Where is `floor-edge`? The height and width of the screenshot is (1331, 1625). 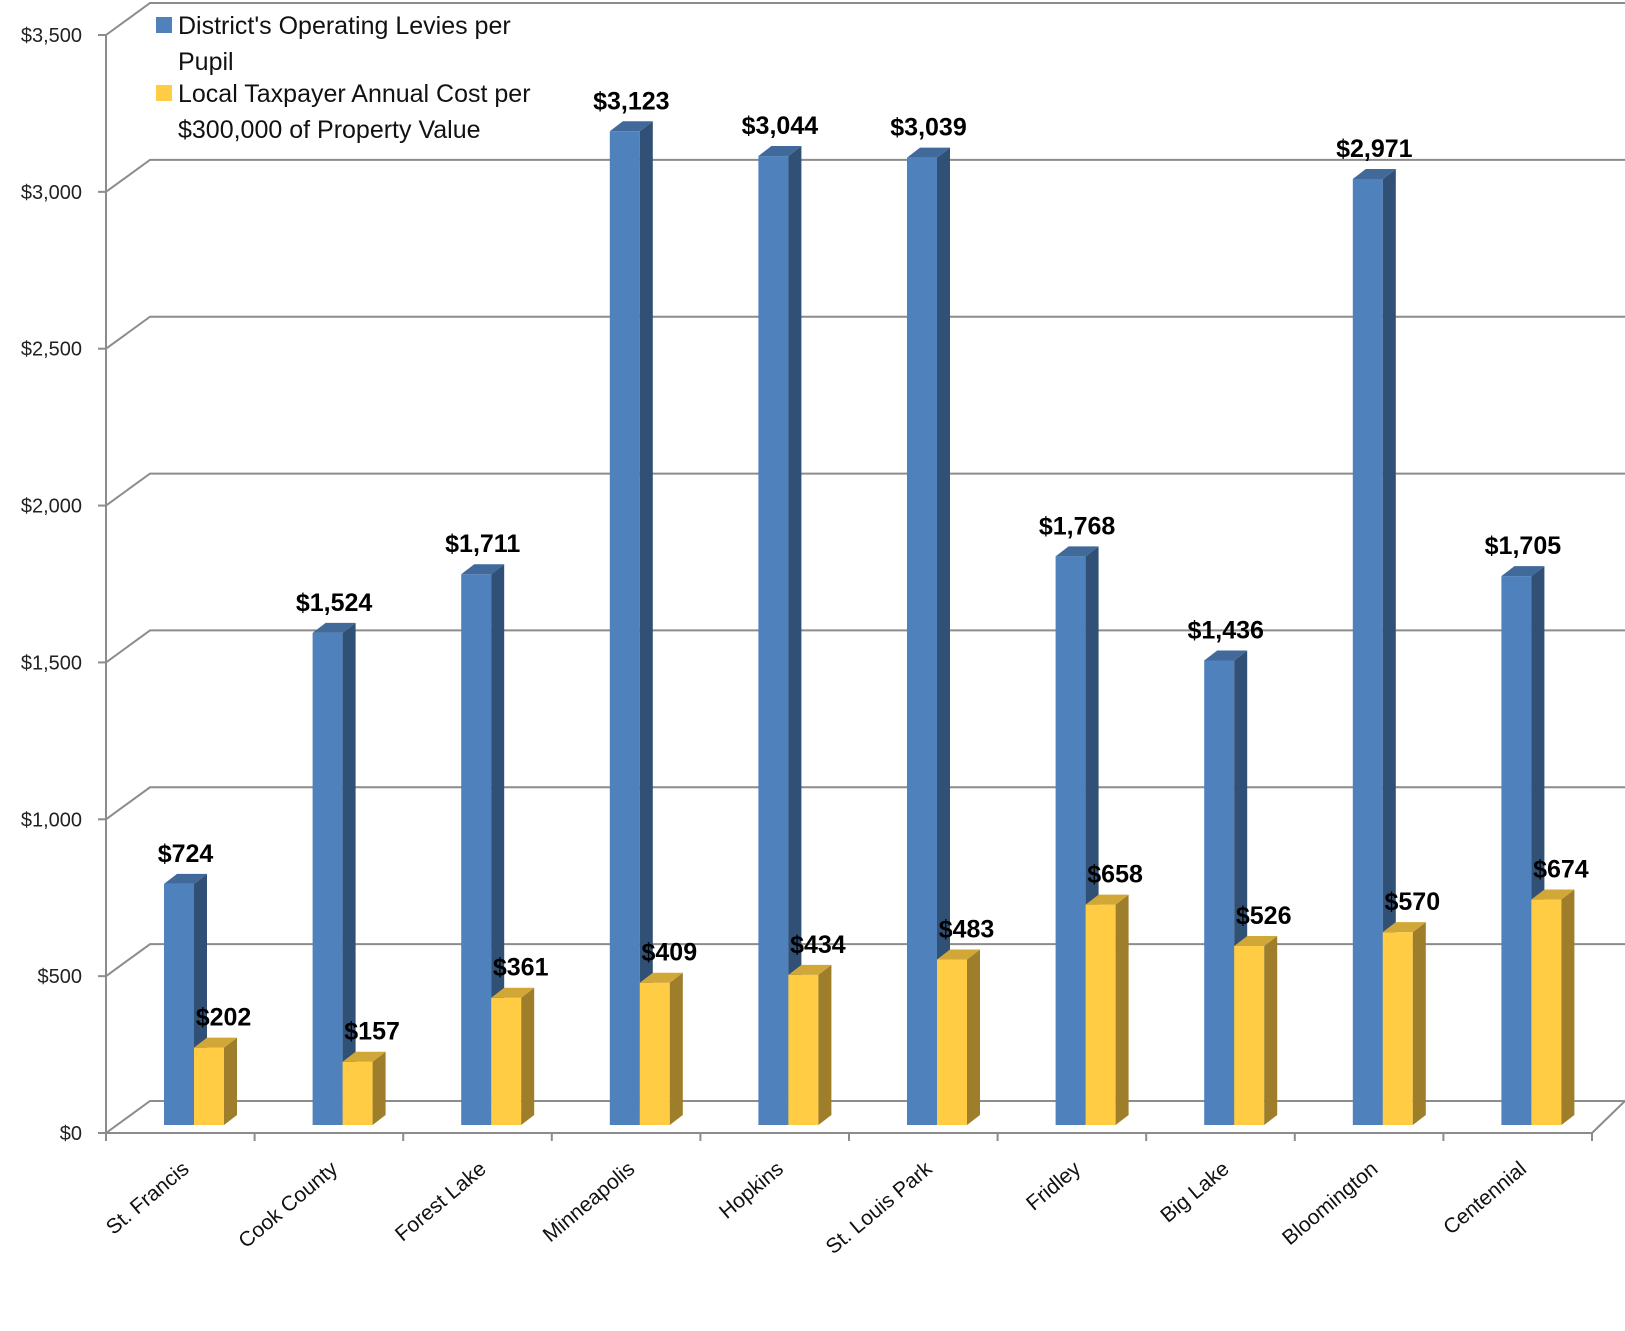
floor-edge is located at coordinates (1608, 1117).